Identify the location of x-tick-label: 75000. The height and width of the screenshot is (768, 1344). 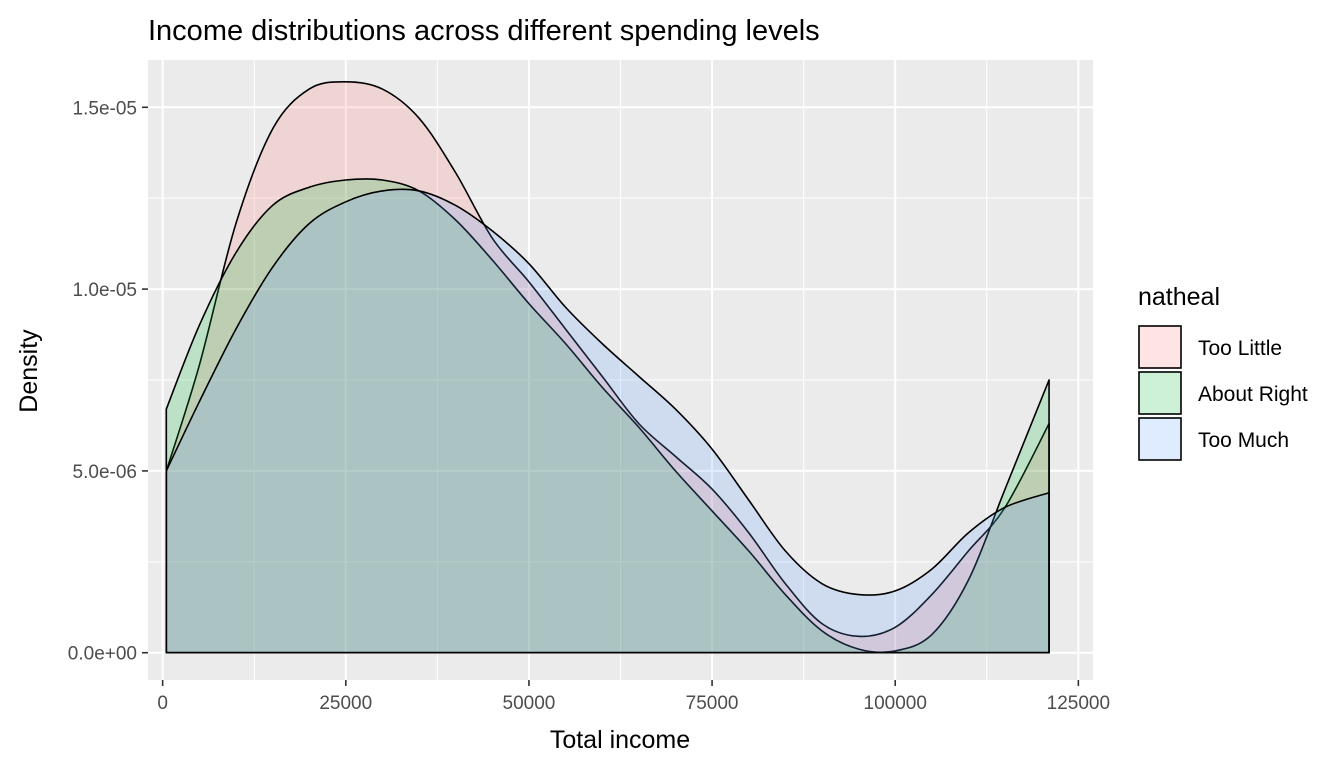
(712, 703).